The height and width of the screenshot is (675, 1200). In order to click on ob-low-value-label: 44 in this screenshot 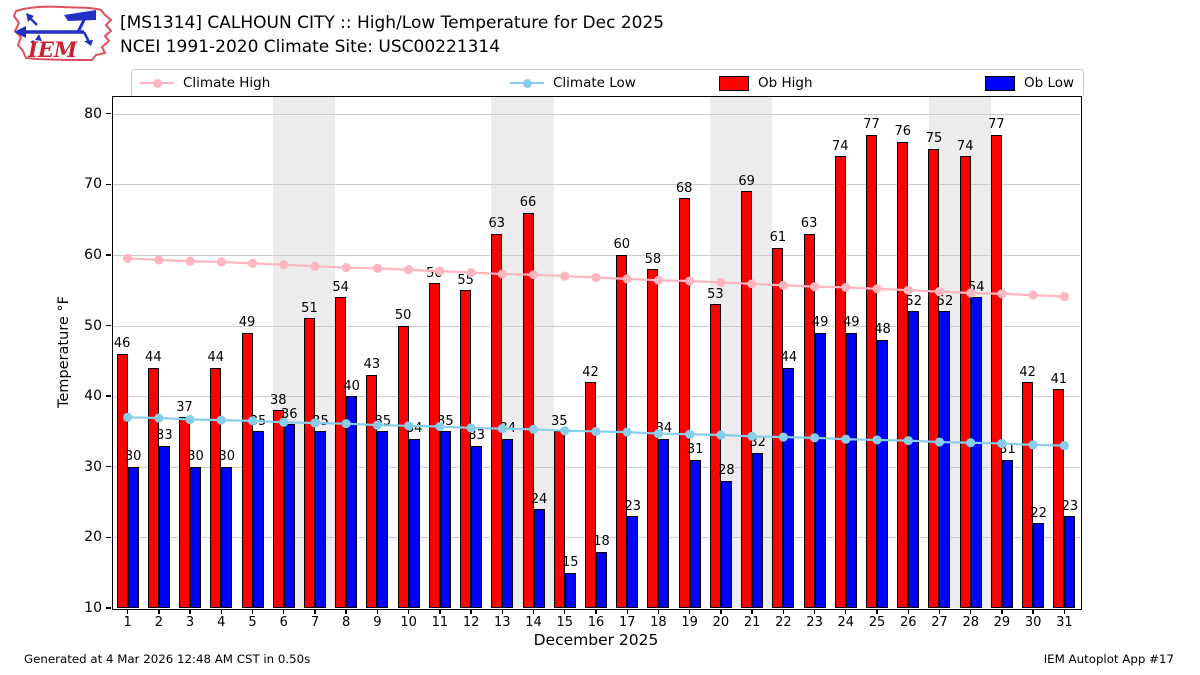, I will do `click(789, 358)`.